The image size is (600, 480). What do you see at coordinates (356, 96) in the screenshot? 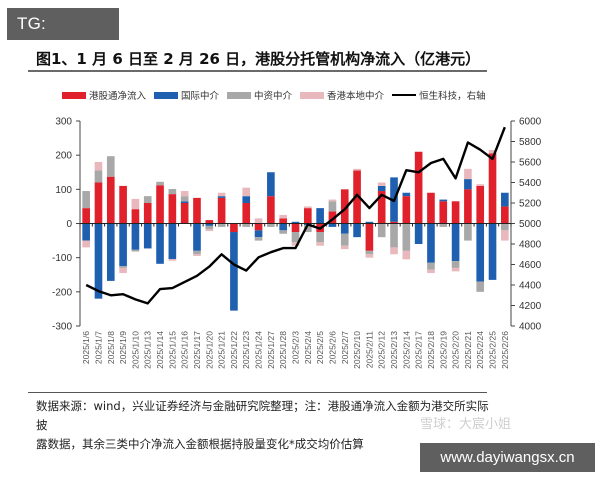
I see `legend-label: 香港本地中介` at bounding box center [356, 96].